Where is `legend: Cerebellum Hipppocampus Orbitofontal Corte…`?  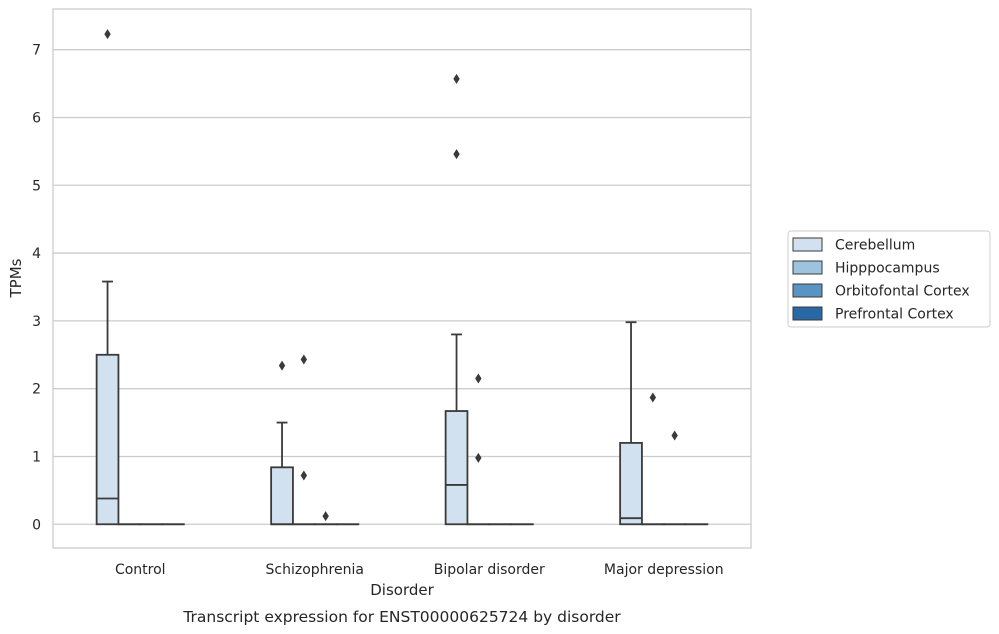
legend: Cerebellum Hipppocampus Orbitofontal Corte… is located at coordinates (889, 279).